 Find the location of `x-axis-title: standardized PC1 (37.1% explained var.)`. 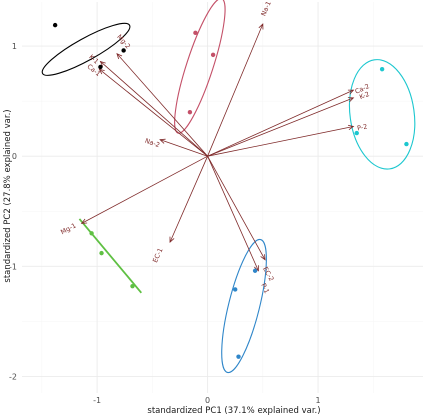

x-axis-title: standardized PC1 (37.1% explained var.) is located at coordinates (233, 411).